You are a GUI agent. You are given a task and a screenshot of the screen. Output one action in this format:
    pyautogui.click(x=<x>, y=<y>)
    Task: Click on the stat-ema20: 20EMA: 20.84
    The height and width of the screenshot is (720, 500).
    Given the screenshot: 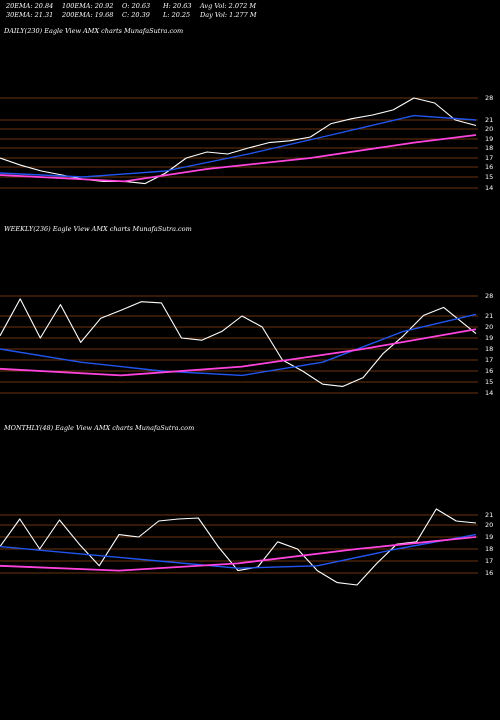 What is the action you would take?
    pyautogui.click(x=30, y=6)
    